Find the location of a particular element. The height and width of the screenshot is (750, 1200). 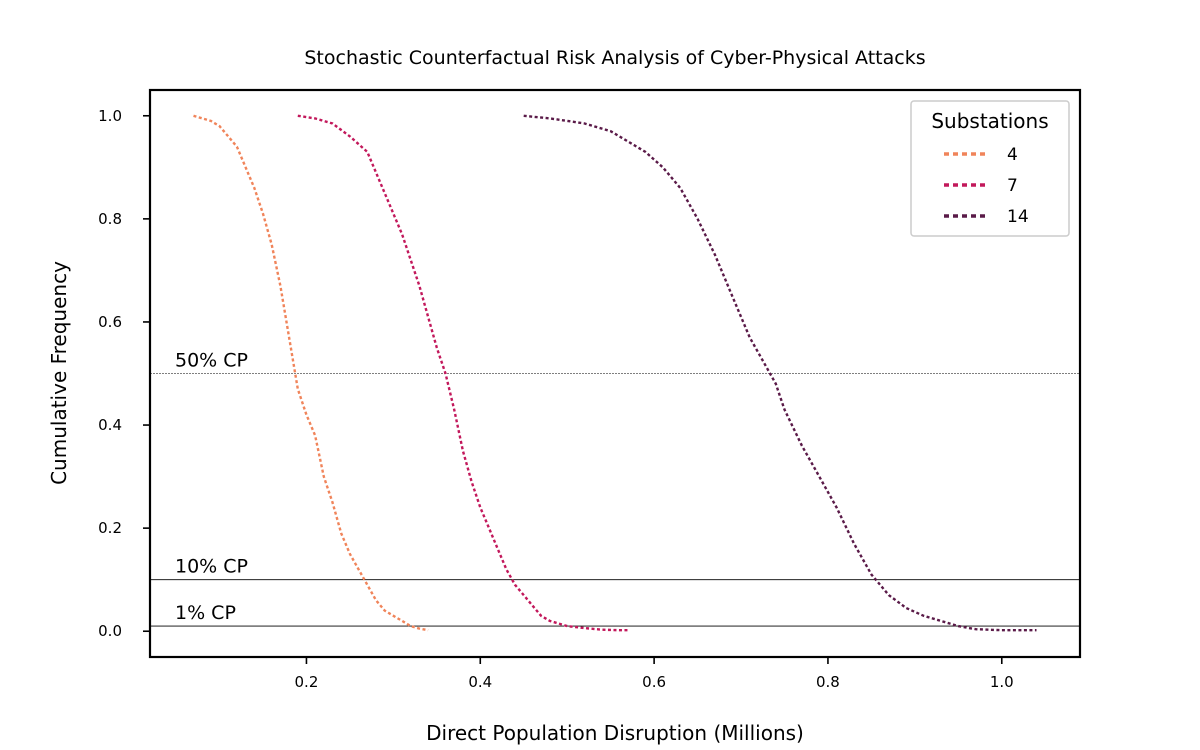

legend: Substations 4 7 14 is located at coordinates (990, 168).